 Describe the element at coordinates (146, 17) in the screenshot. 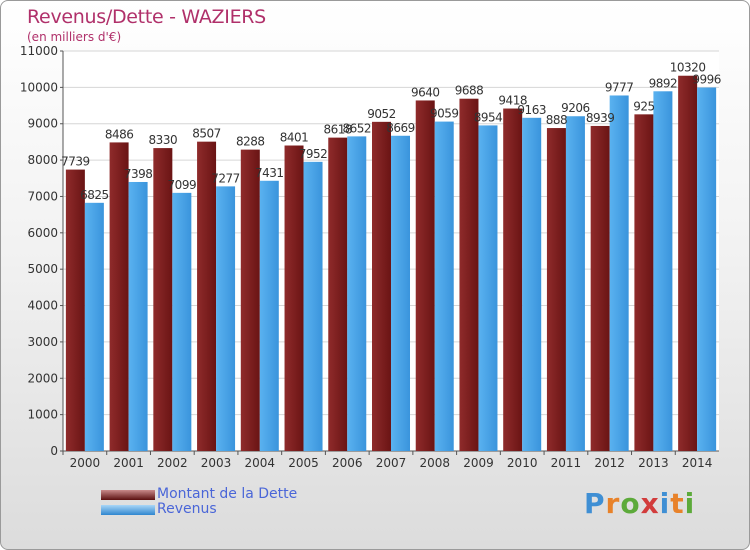

I see `chart-title: Revenus/Dette - WAZIERS` at that location.